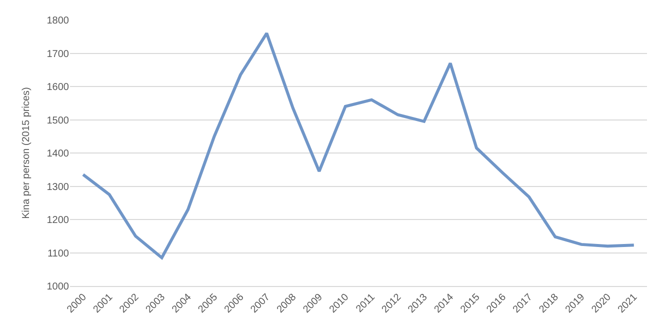 This screenshot has height=336, width=667. What do you see at coordinates (58, 120) in the screenshot?
I see `y-tick-label: 1500` at bounding box center [58, 120].